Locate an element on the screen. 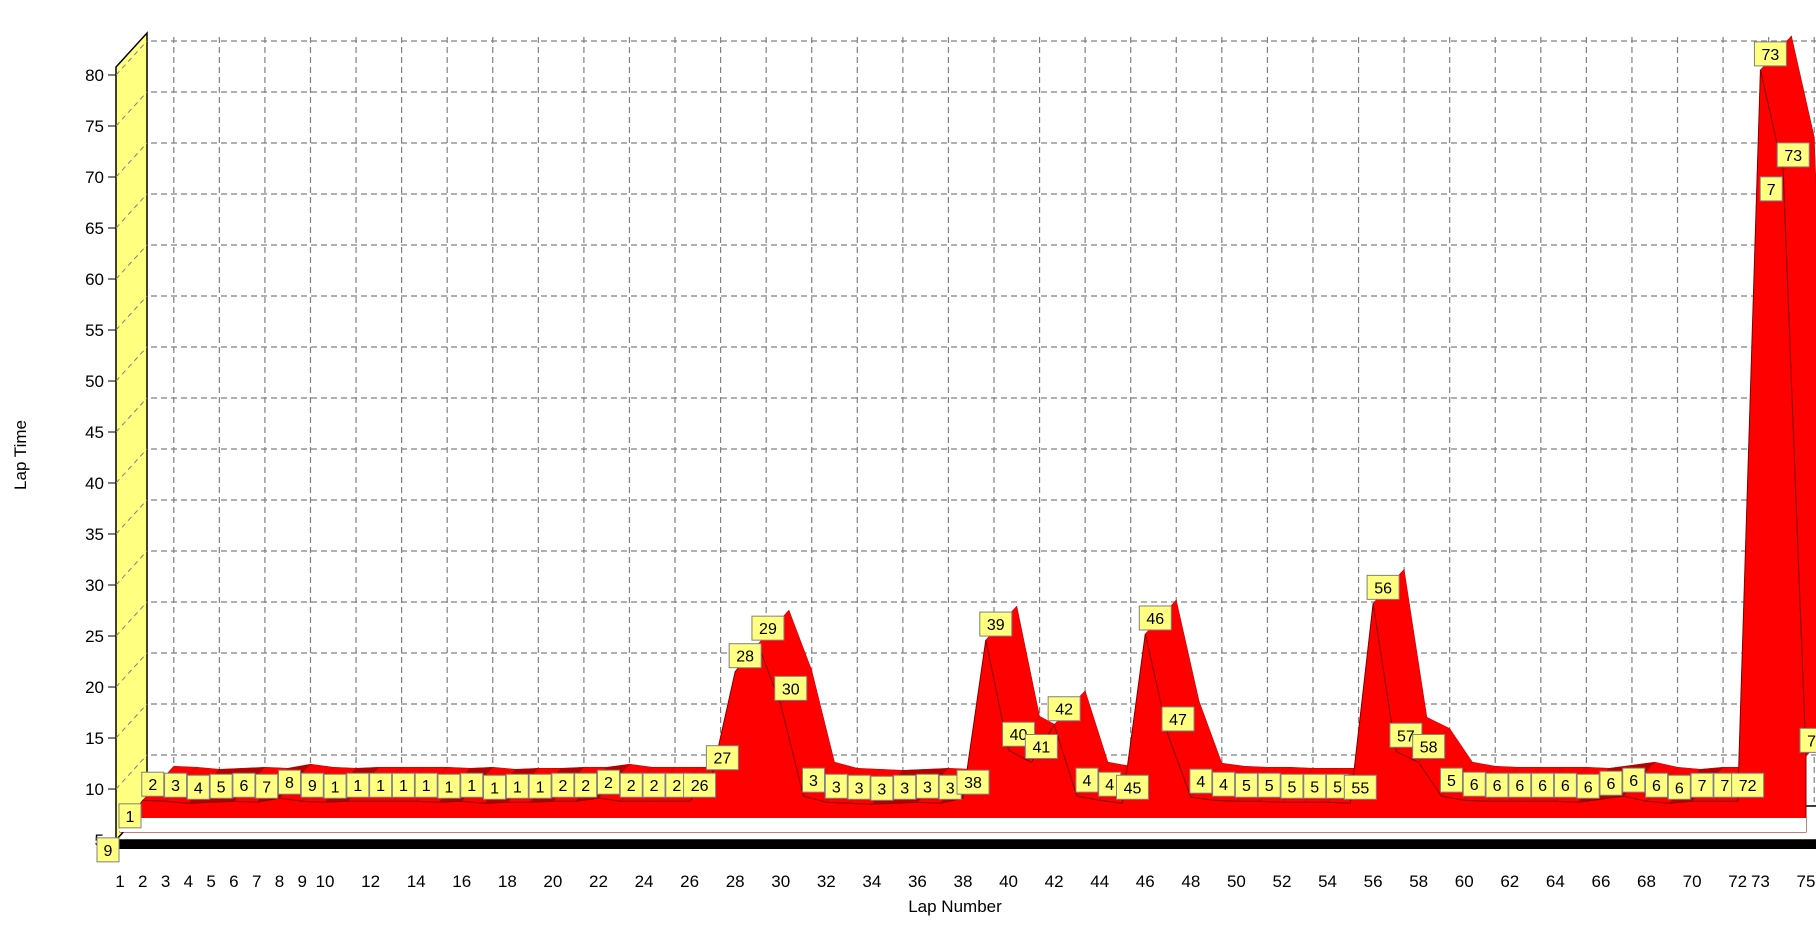  data-label: 72 is located at coordinates (1748, 786).